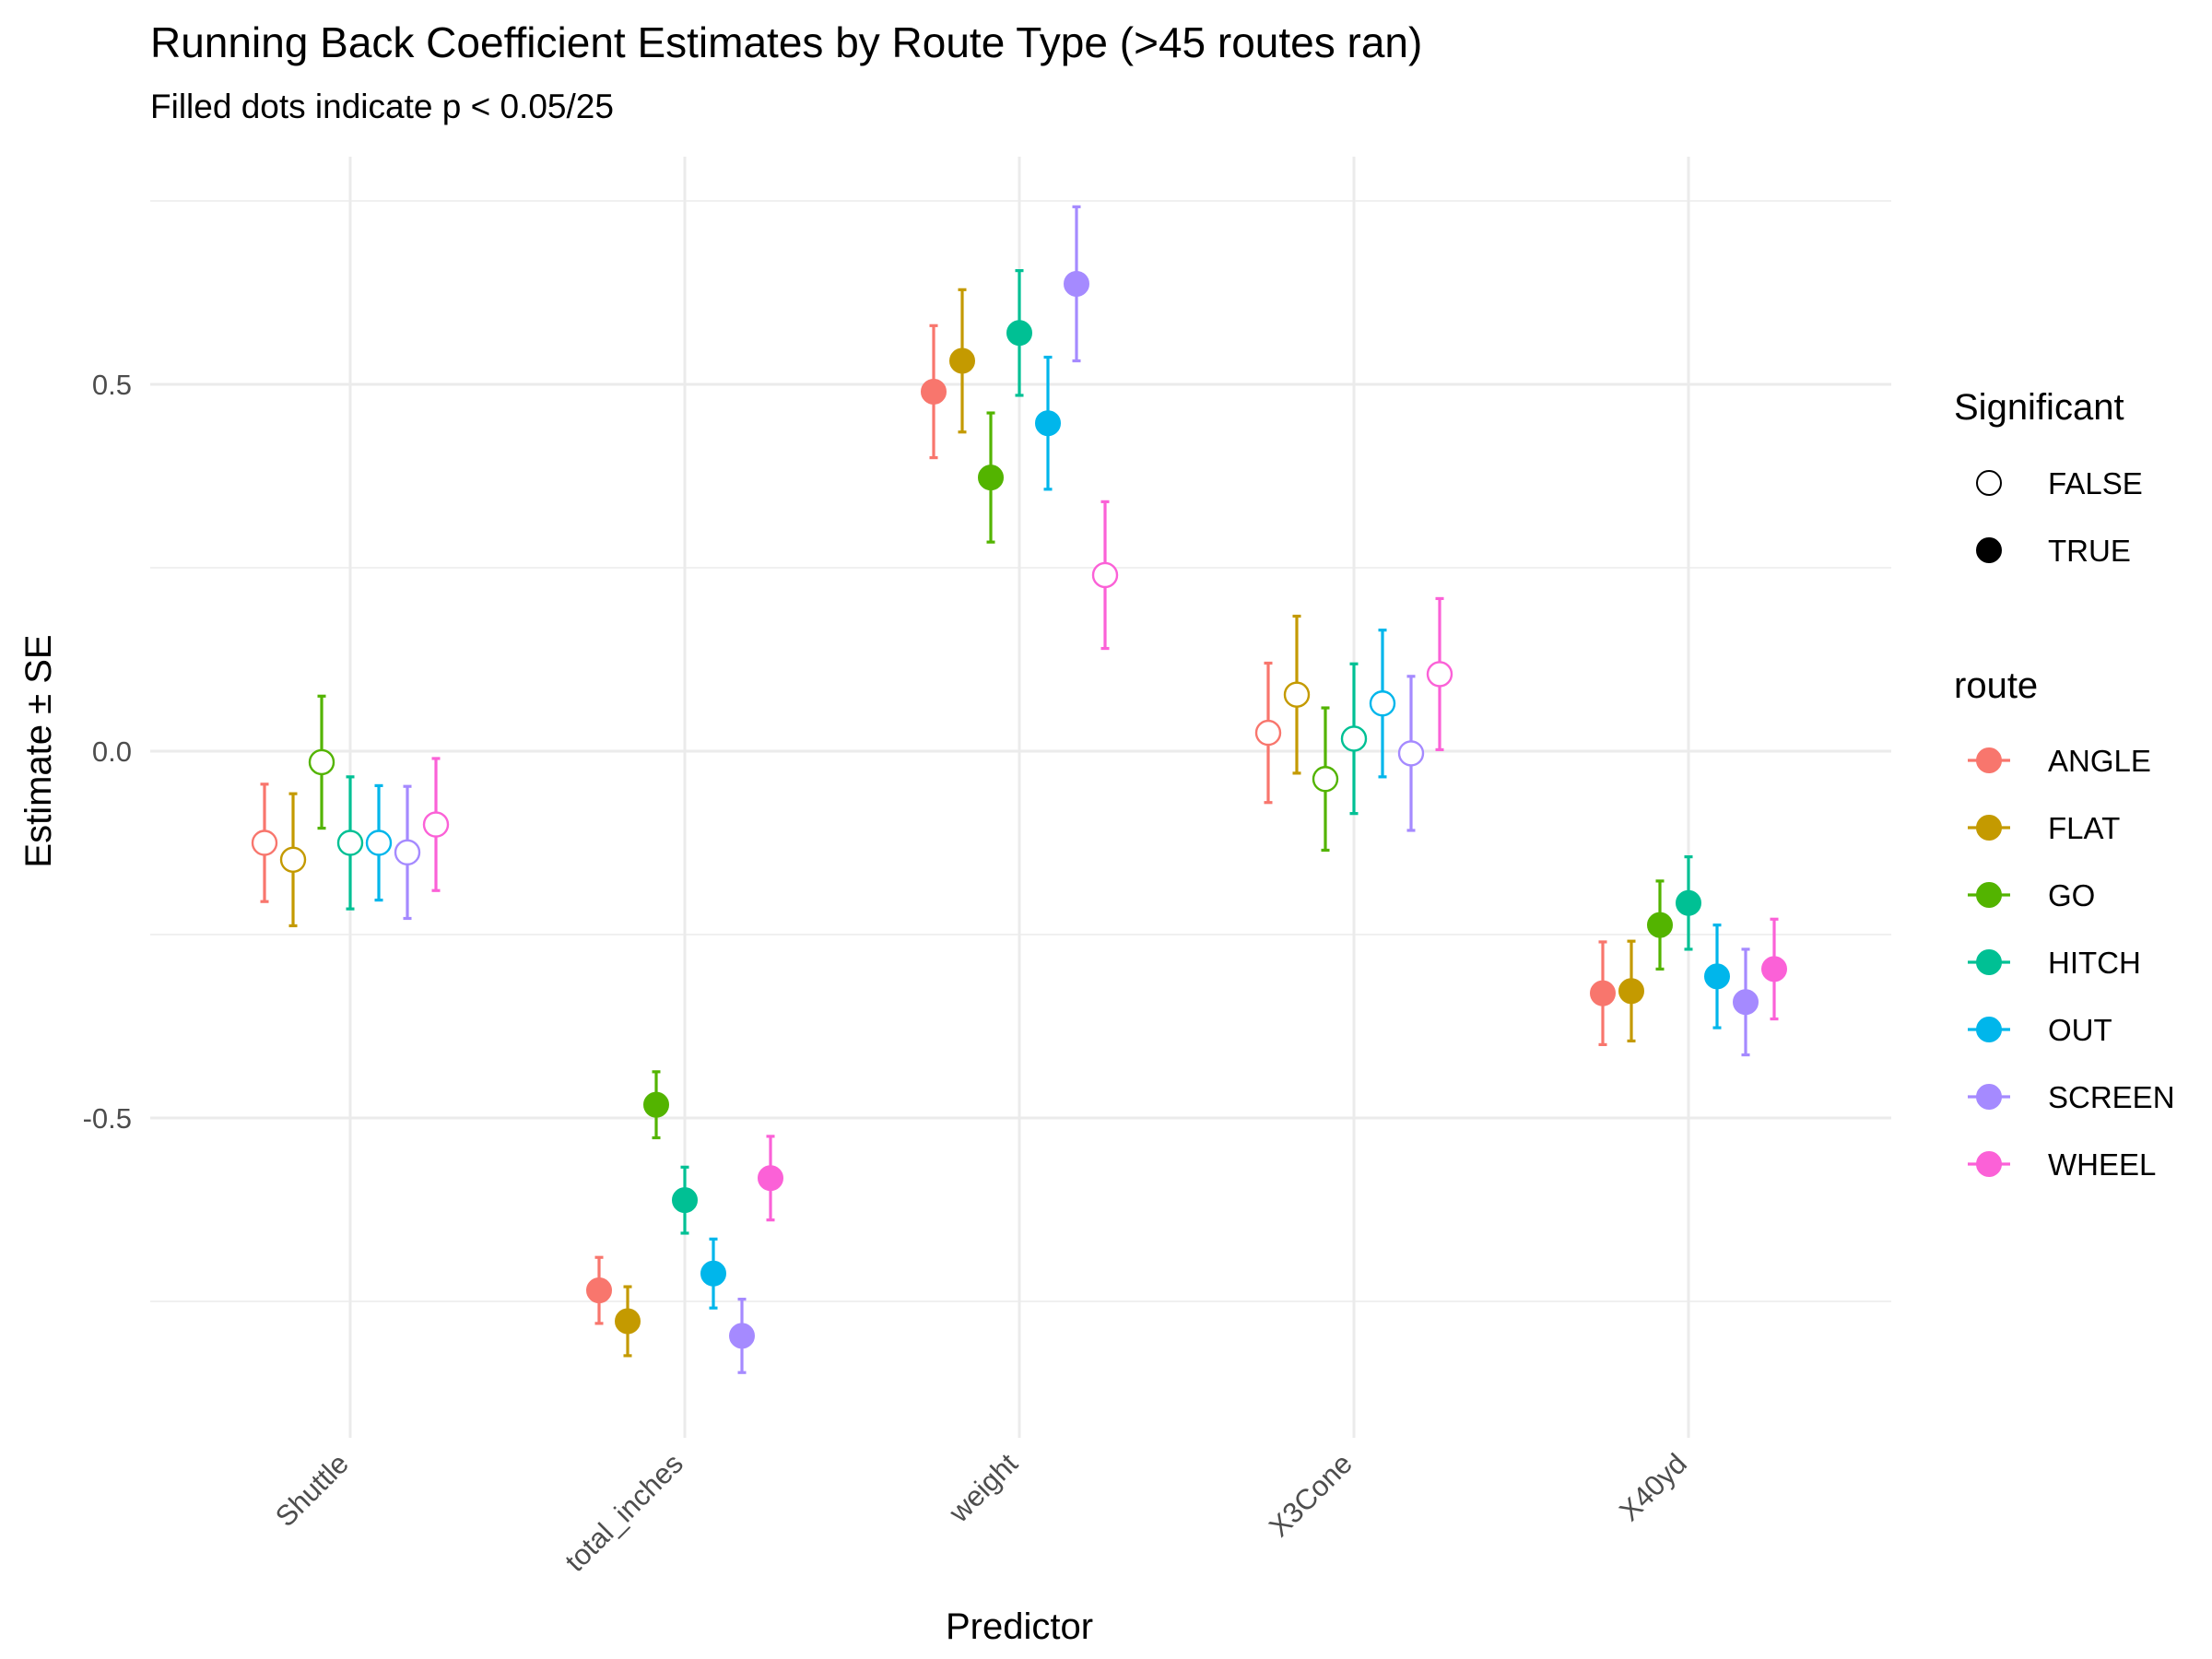 The height and width of the screenshot is (1659, 2212). What do you see at coordinates (112, 751) in the screenshot?
I see `y-tick-label: 0.0` at bounding box center [112, 751].